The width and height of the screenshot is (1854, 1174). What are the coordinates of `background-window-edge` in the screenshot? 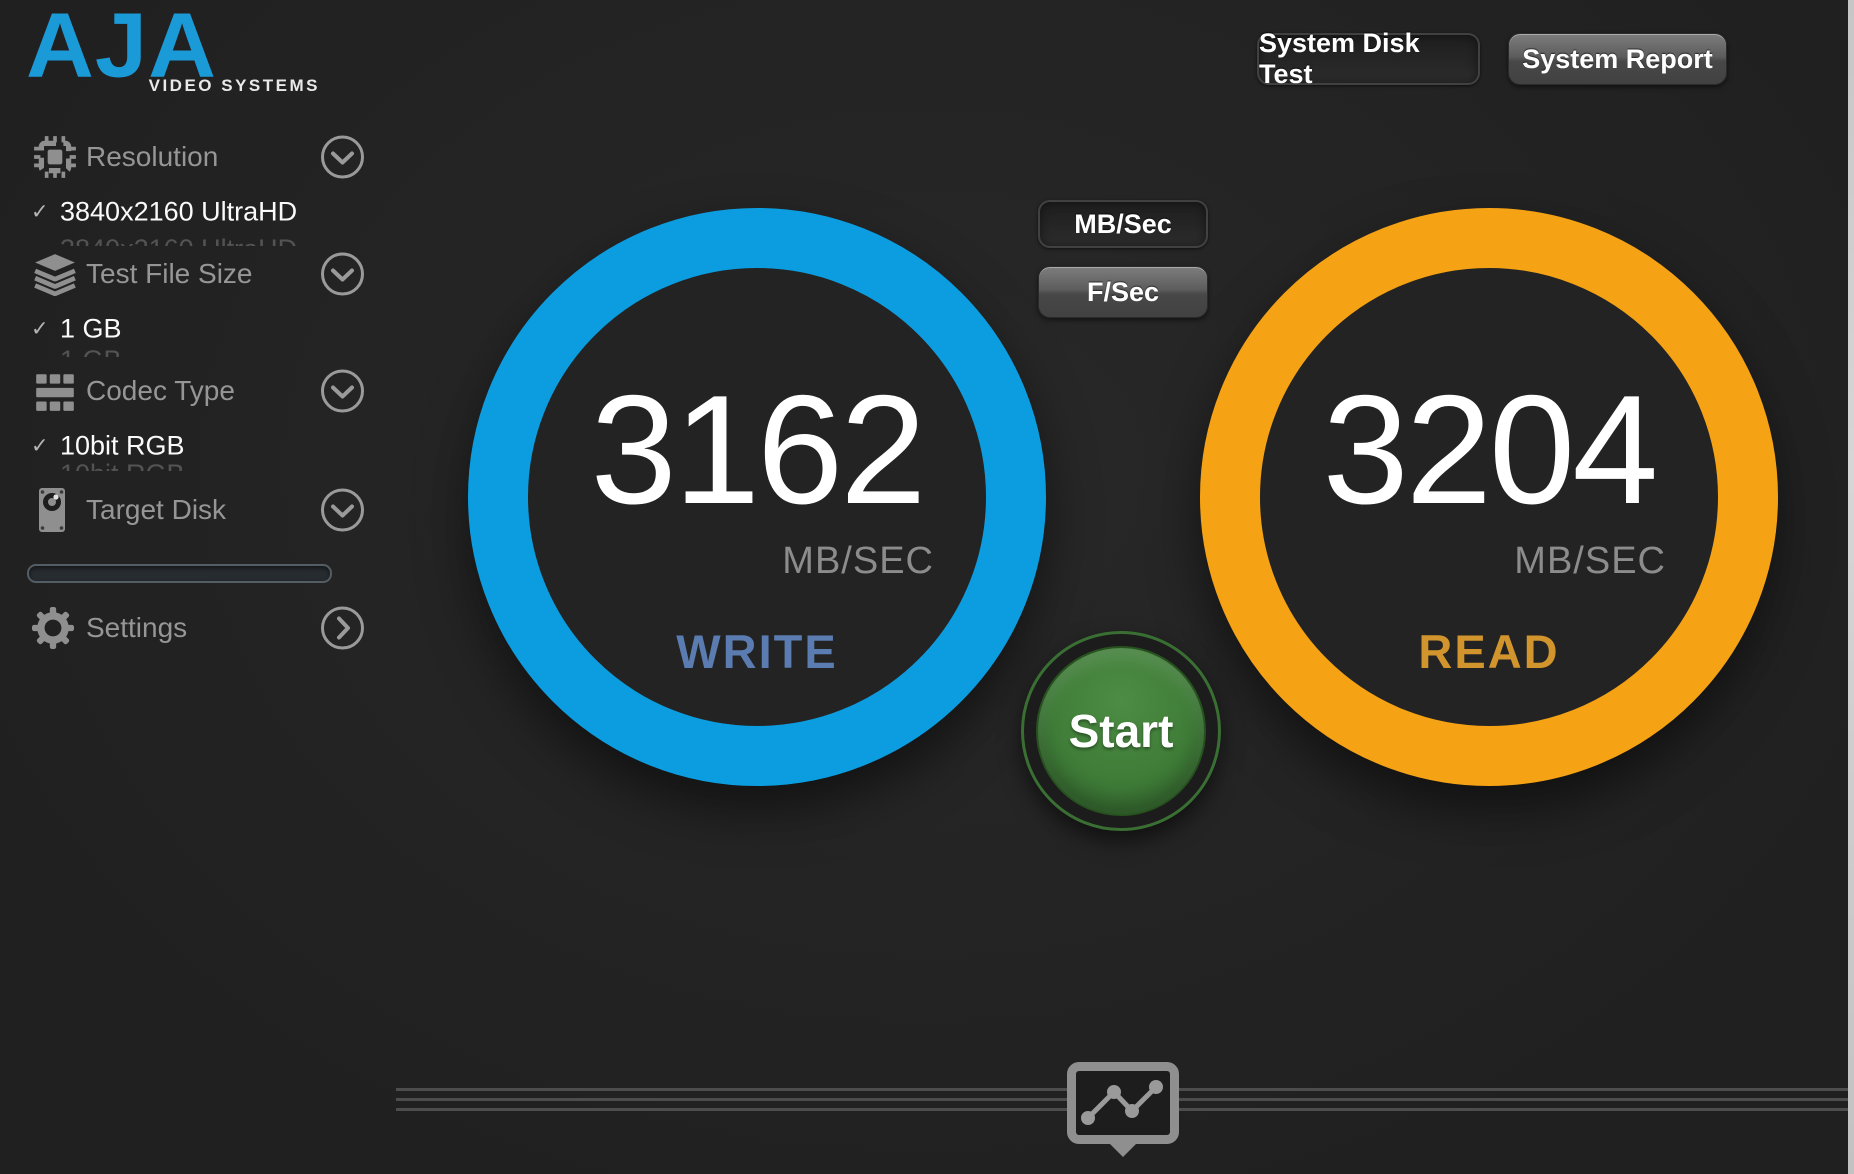 It's located at (1851, 587).